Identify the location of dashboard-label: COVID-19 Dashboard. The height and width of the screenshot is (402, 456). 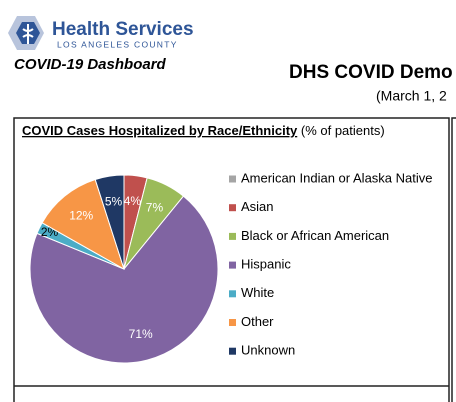
(90, 64).